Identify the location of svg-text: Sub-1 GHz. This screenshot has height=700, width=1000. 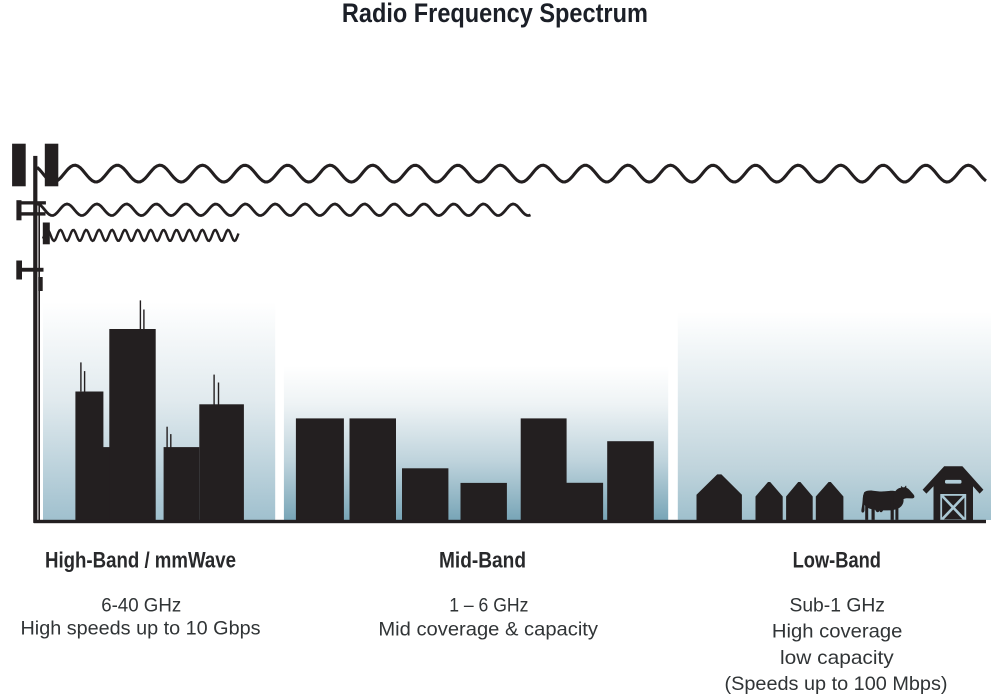
(837, 606).